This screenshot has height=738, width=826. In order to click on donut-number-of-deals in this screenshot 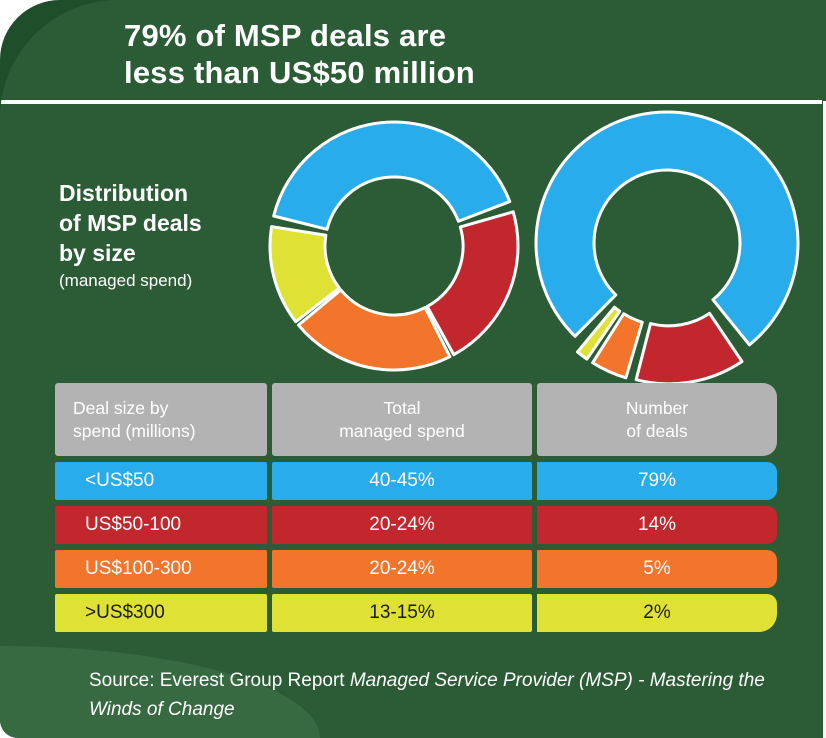, I will do `click(667, 248)`.